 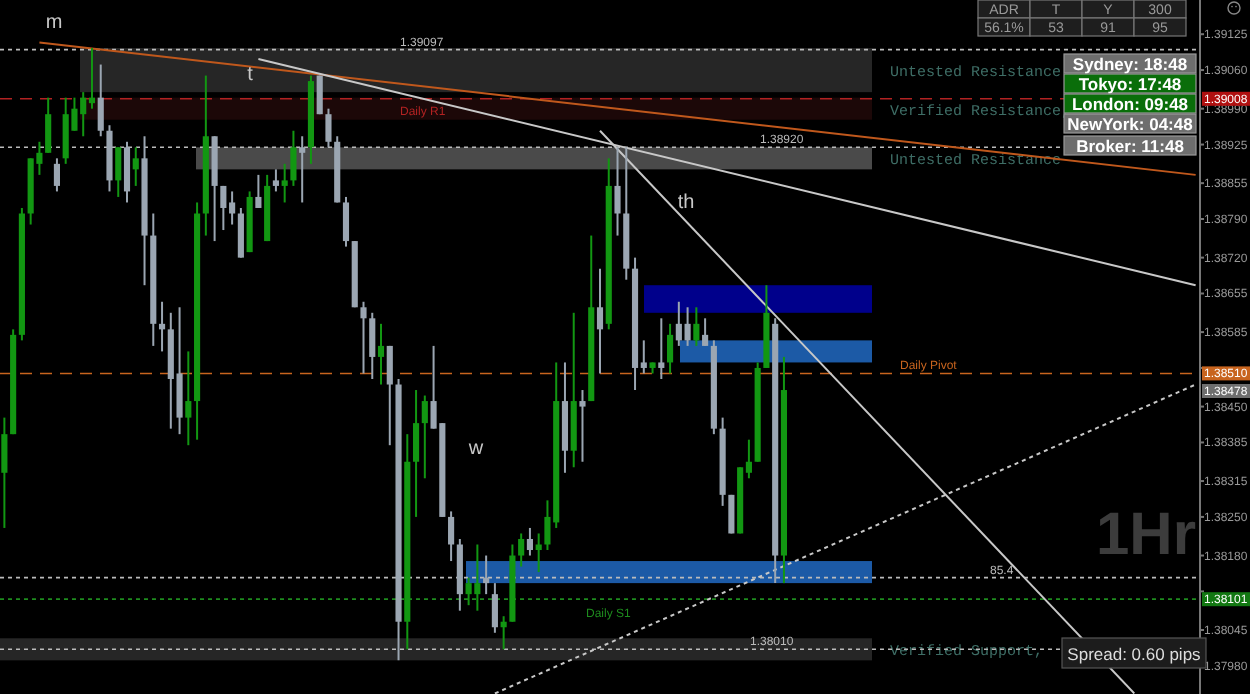 I want to click on annotation: w, so click(x=475, y=449).